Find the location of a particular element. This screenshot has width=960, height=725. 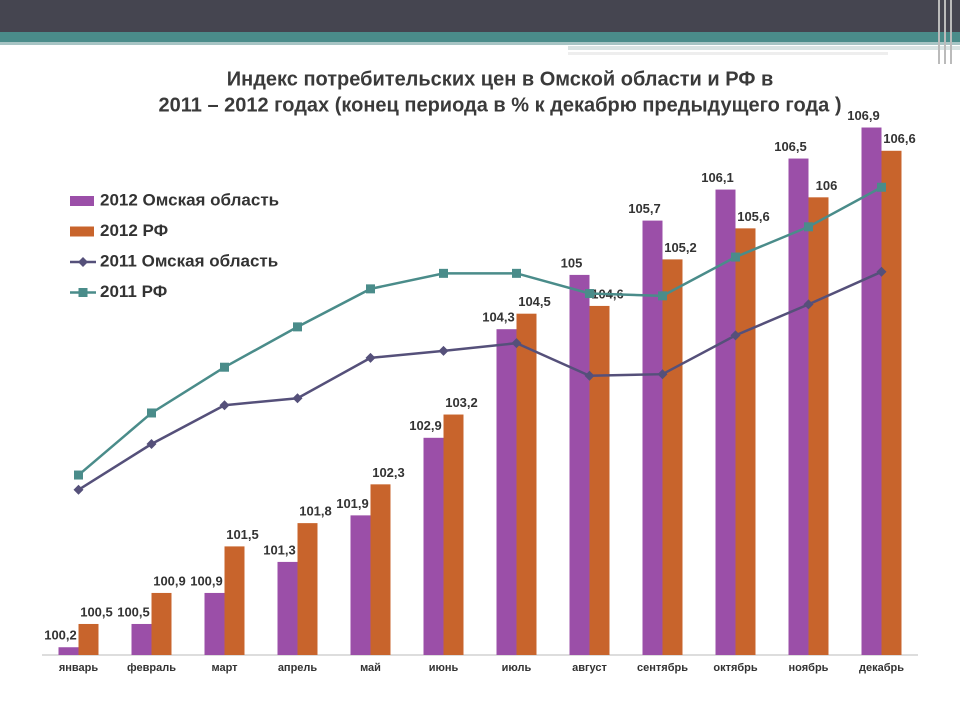

x-tick-label: октябрь is located at coordinates (735, 668).